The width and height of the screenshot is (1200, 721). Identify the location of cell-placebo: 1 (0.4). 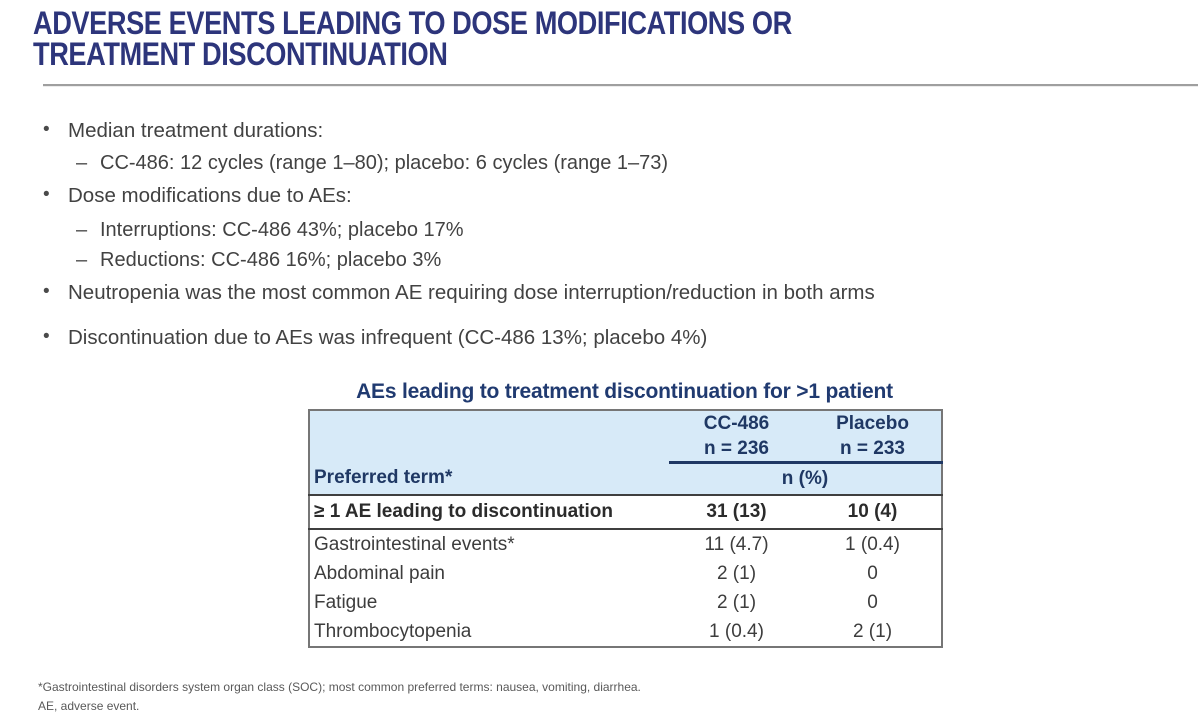
(872, 544).